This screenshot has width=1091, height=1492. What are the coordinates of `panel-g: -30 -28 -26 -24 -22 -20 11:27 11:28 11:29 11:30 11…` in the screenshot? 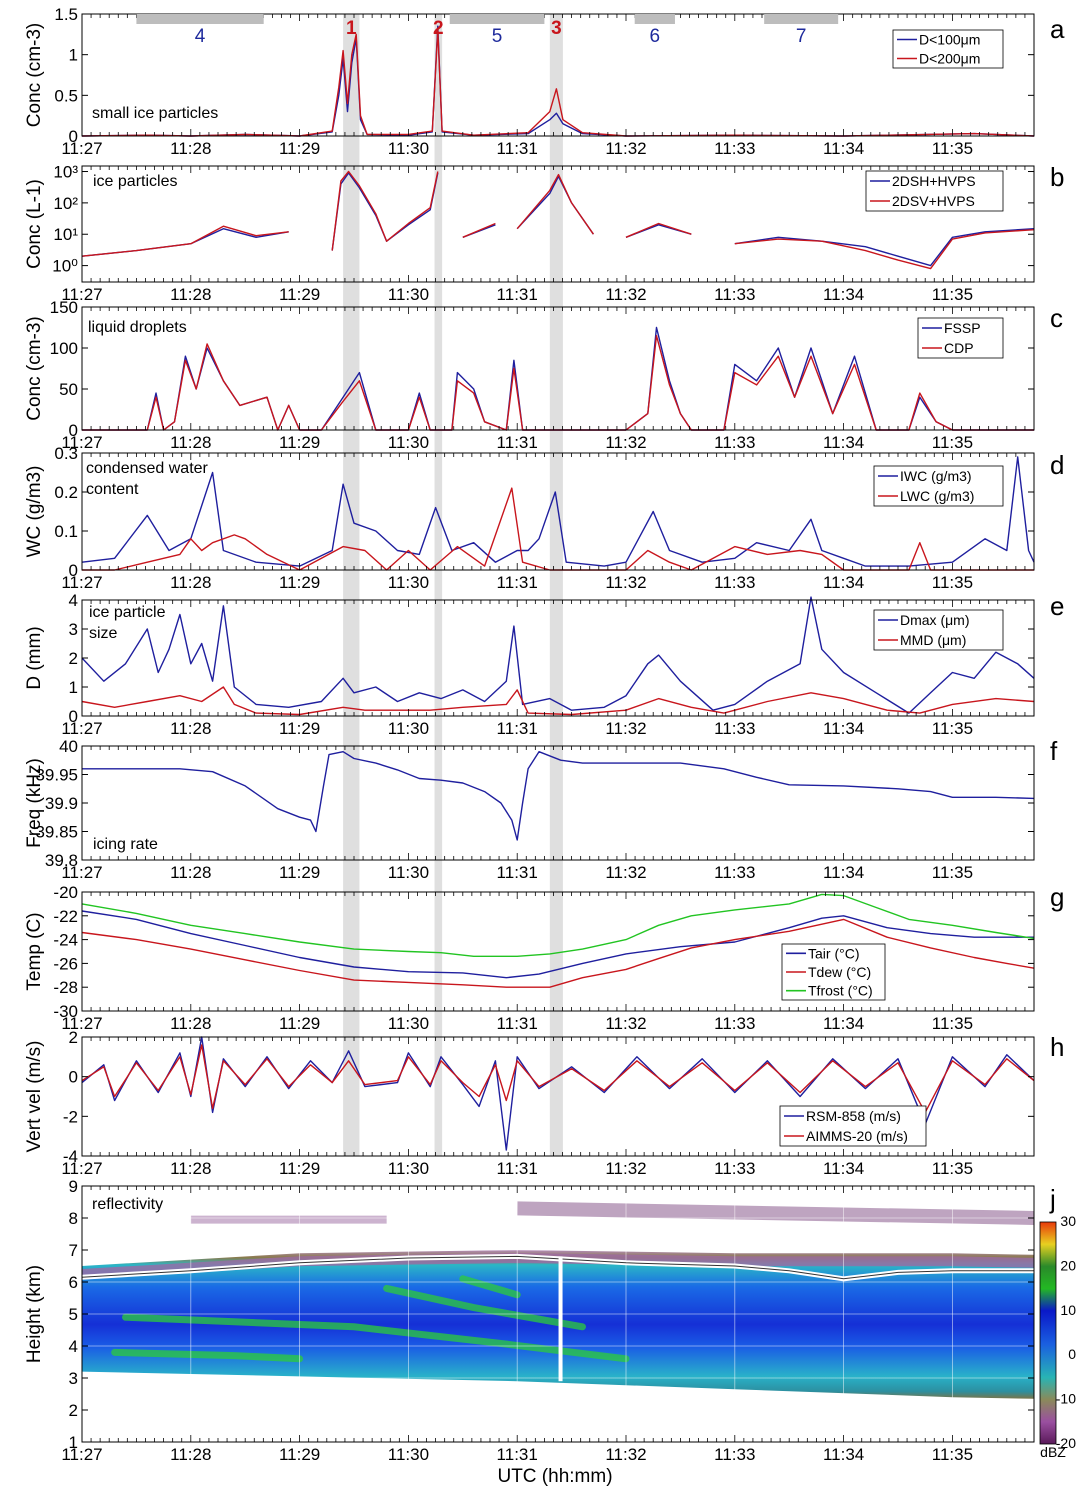 It's located at (544, 957).